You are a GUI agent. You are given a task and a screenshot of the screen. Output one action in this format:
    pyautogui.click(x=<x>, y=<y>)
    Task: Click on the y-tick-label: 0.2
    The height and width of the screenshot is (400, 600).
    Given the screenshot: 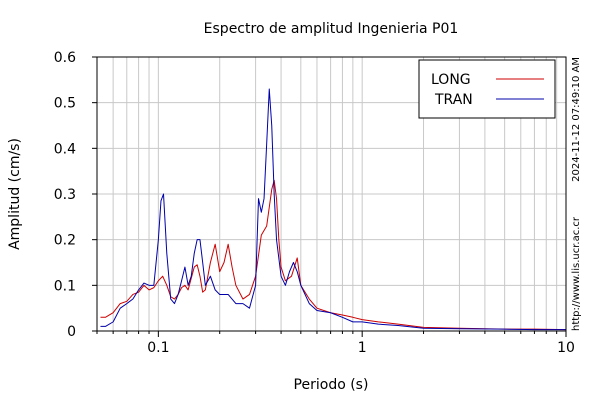 What is the action you would take?
    pyautogui.click(x=65, y=241)
    